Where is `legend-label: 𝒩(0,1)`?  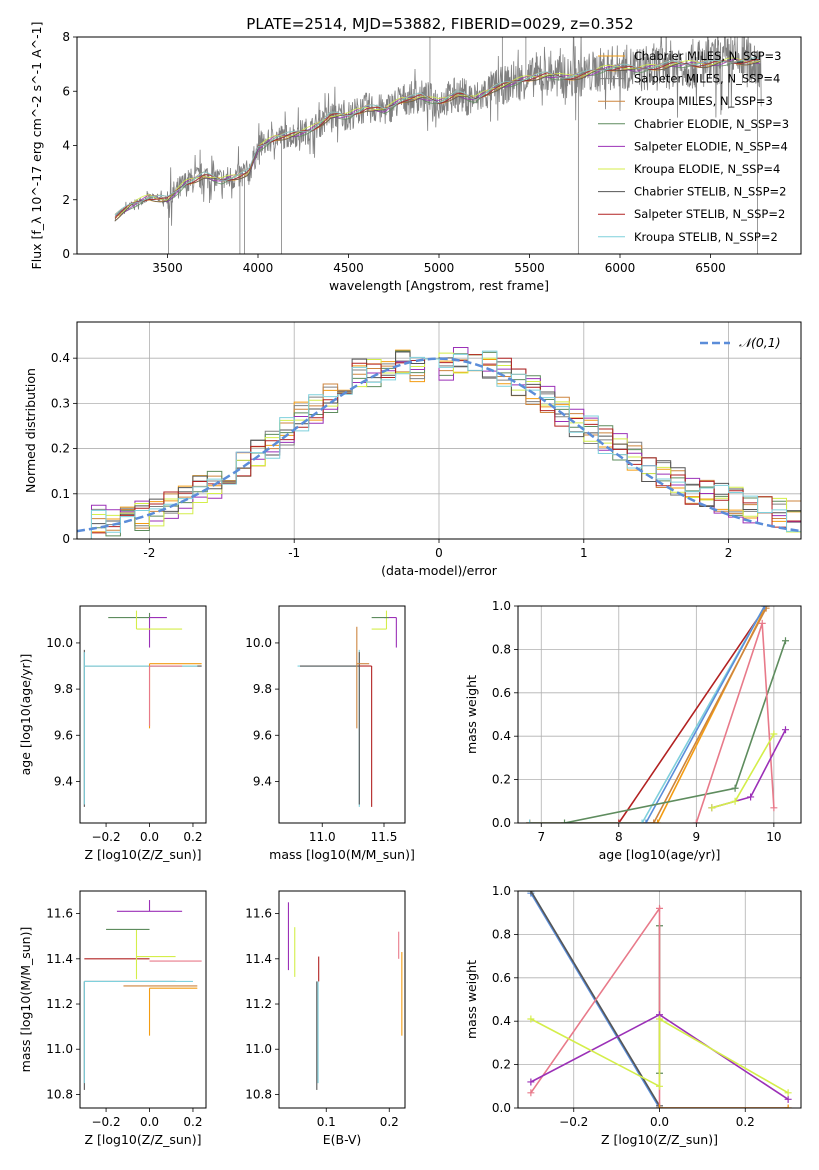 legend-label: 𝒩(0,1) is located at coordinates (760, 342).